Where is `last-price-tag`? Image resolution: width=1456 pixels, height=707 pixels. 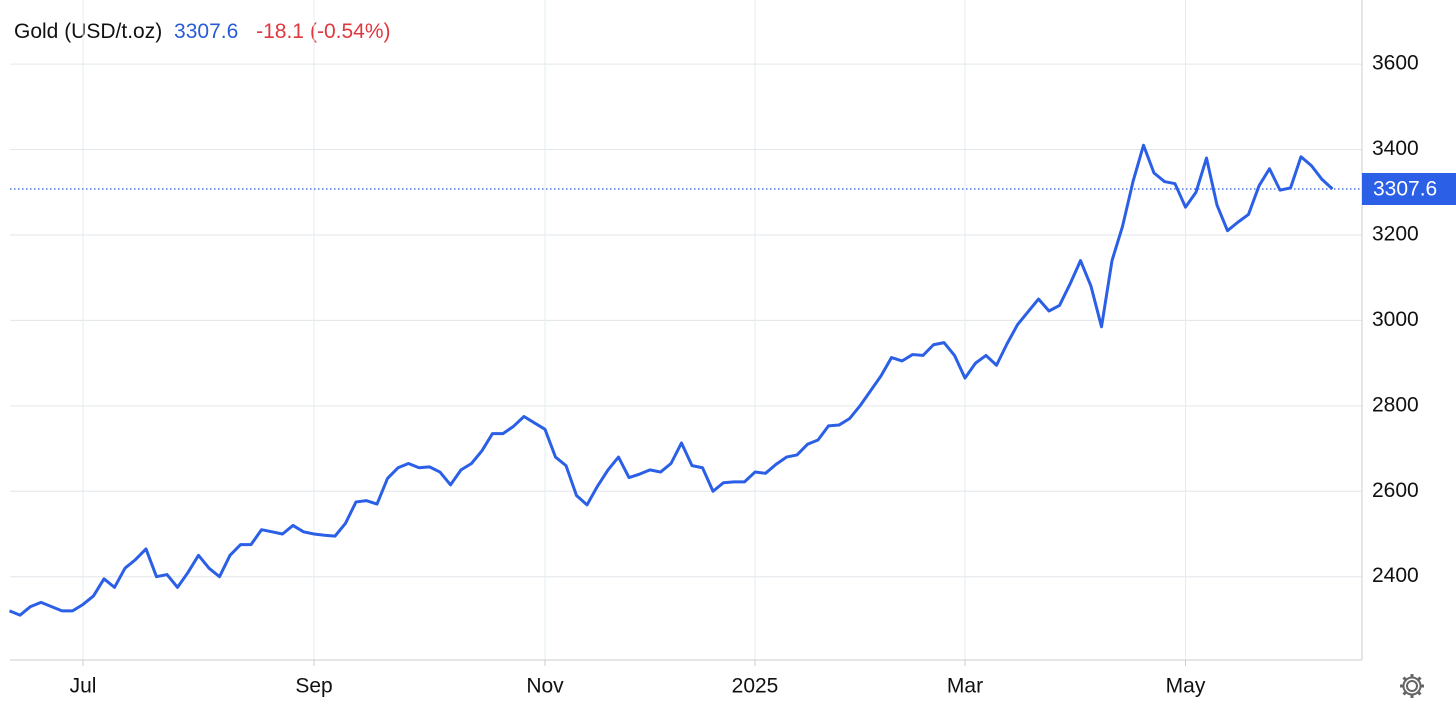
last-price-tag is located at coordinates (1409, 188).